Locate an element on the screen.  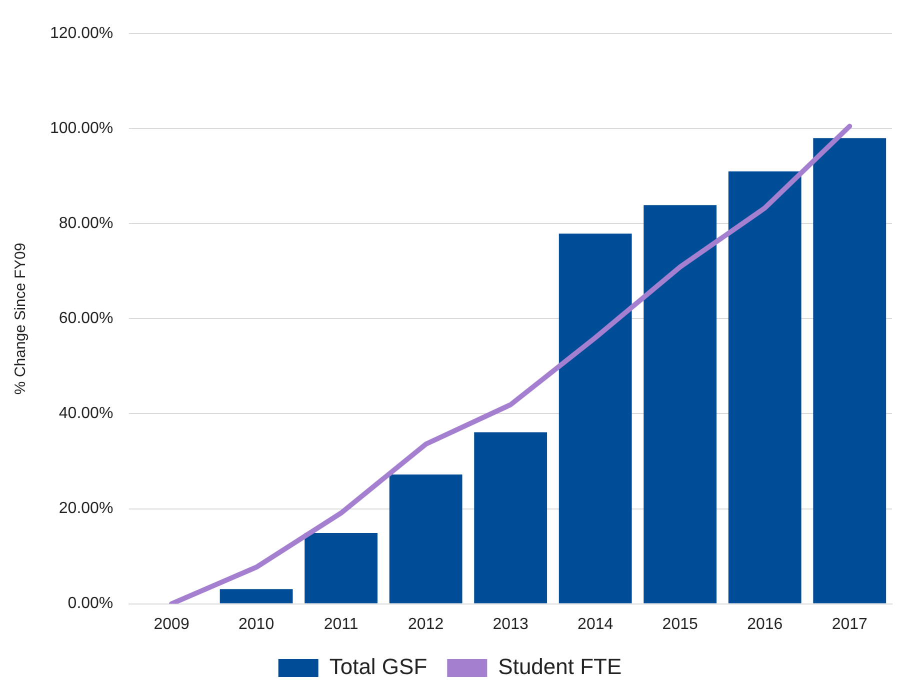
x-tick-label: 2014 is located at coordinates (596, 624).